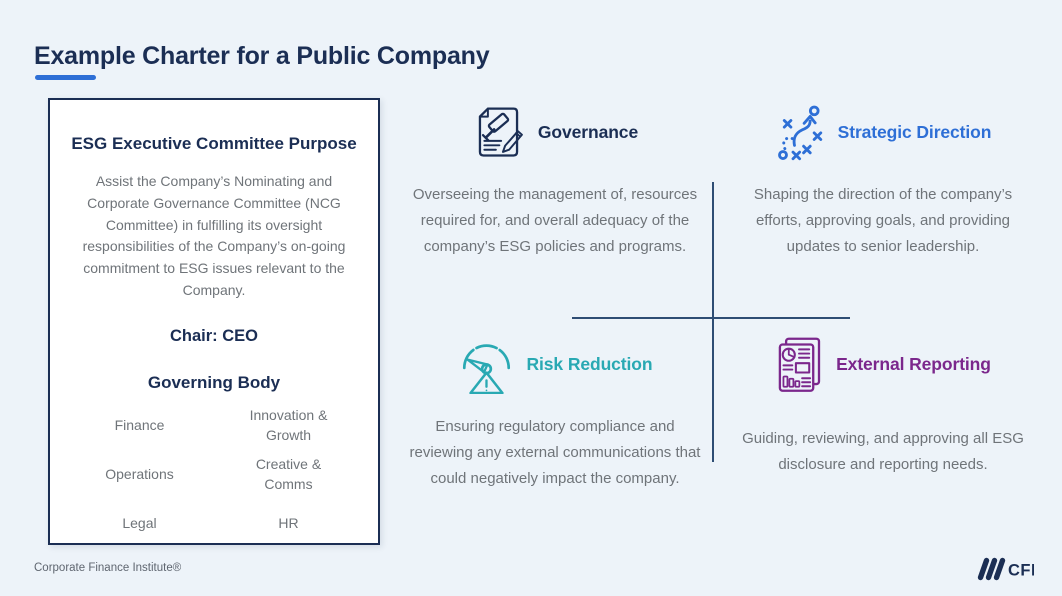 The image size is (1062, 596). I want to click on strategy-play-icon, so click(799, 132).